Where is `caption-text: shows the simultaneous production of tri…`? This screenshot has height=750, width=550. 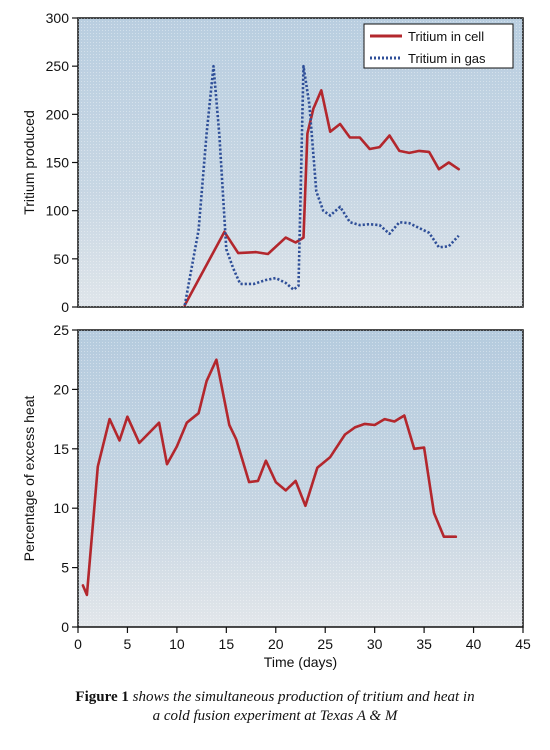 caption-text: shows the simultaneous production of tri… is located at coordinates (301, 697).